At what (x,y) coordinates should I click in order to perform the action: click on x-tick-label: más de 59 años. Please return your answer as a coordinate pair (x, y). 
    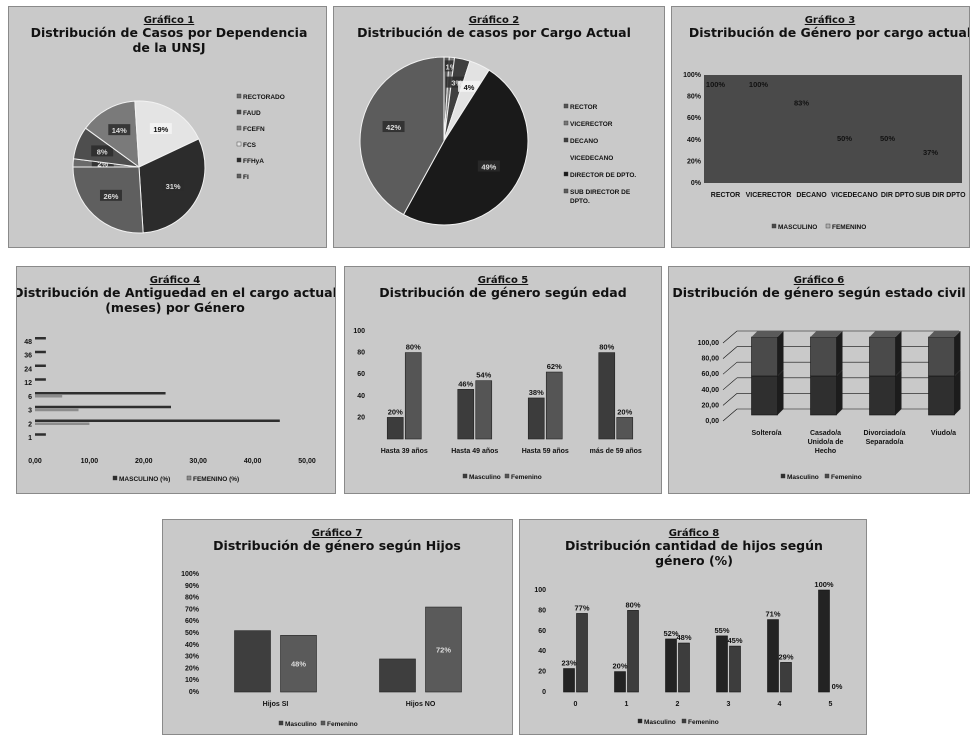
    Looking at the image, I should click on (616, 451).